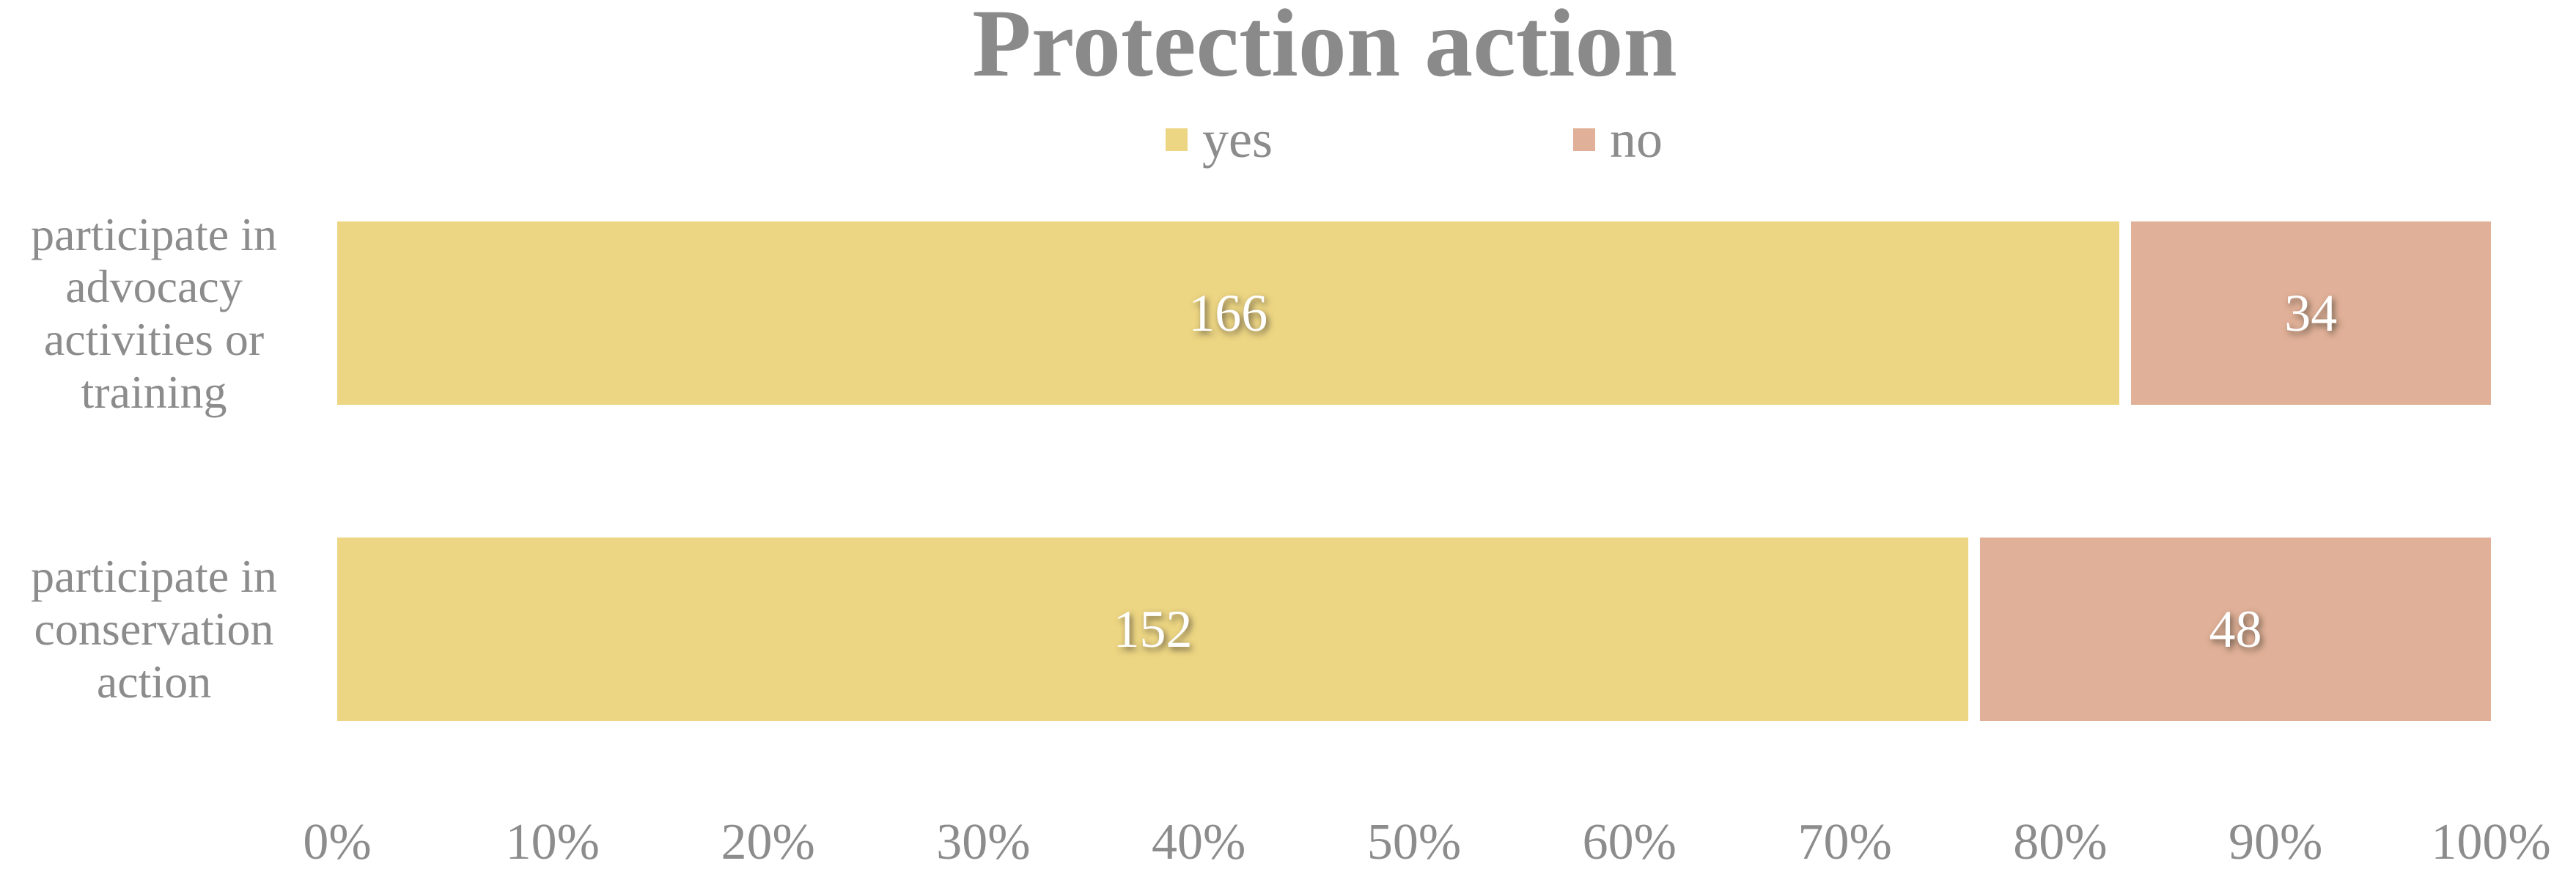 This screenshot has width=2576, height=891. Describe the element at coordinates (1844, 842) in the screenshot. I see `x-axis-tick-70pct: 70%` at that location.